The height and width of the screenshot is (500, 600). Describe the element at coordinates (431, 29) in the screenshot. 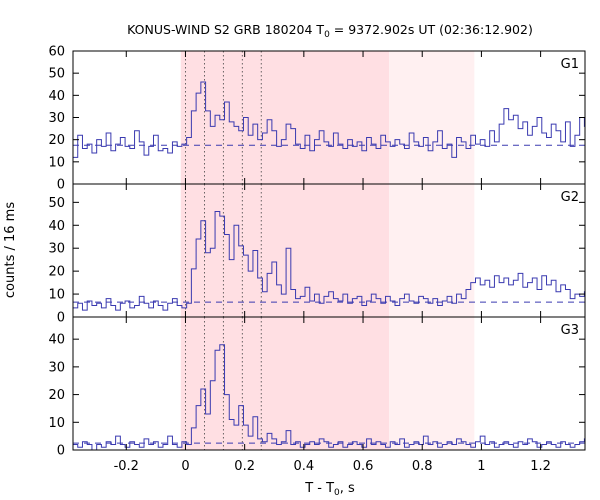

I see `title-rest: = 9372.902s UT (02:36:12.902)` at that location.